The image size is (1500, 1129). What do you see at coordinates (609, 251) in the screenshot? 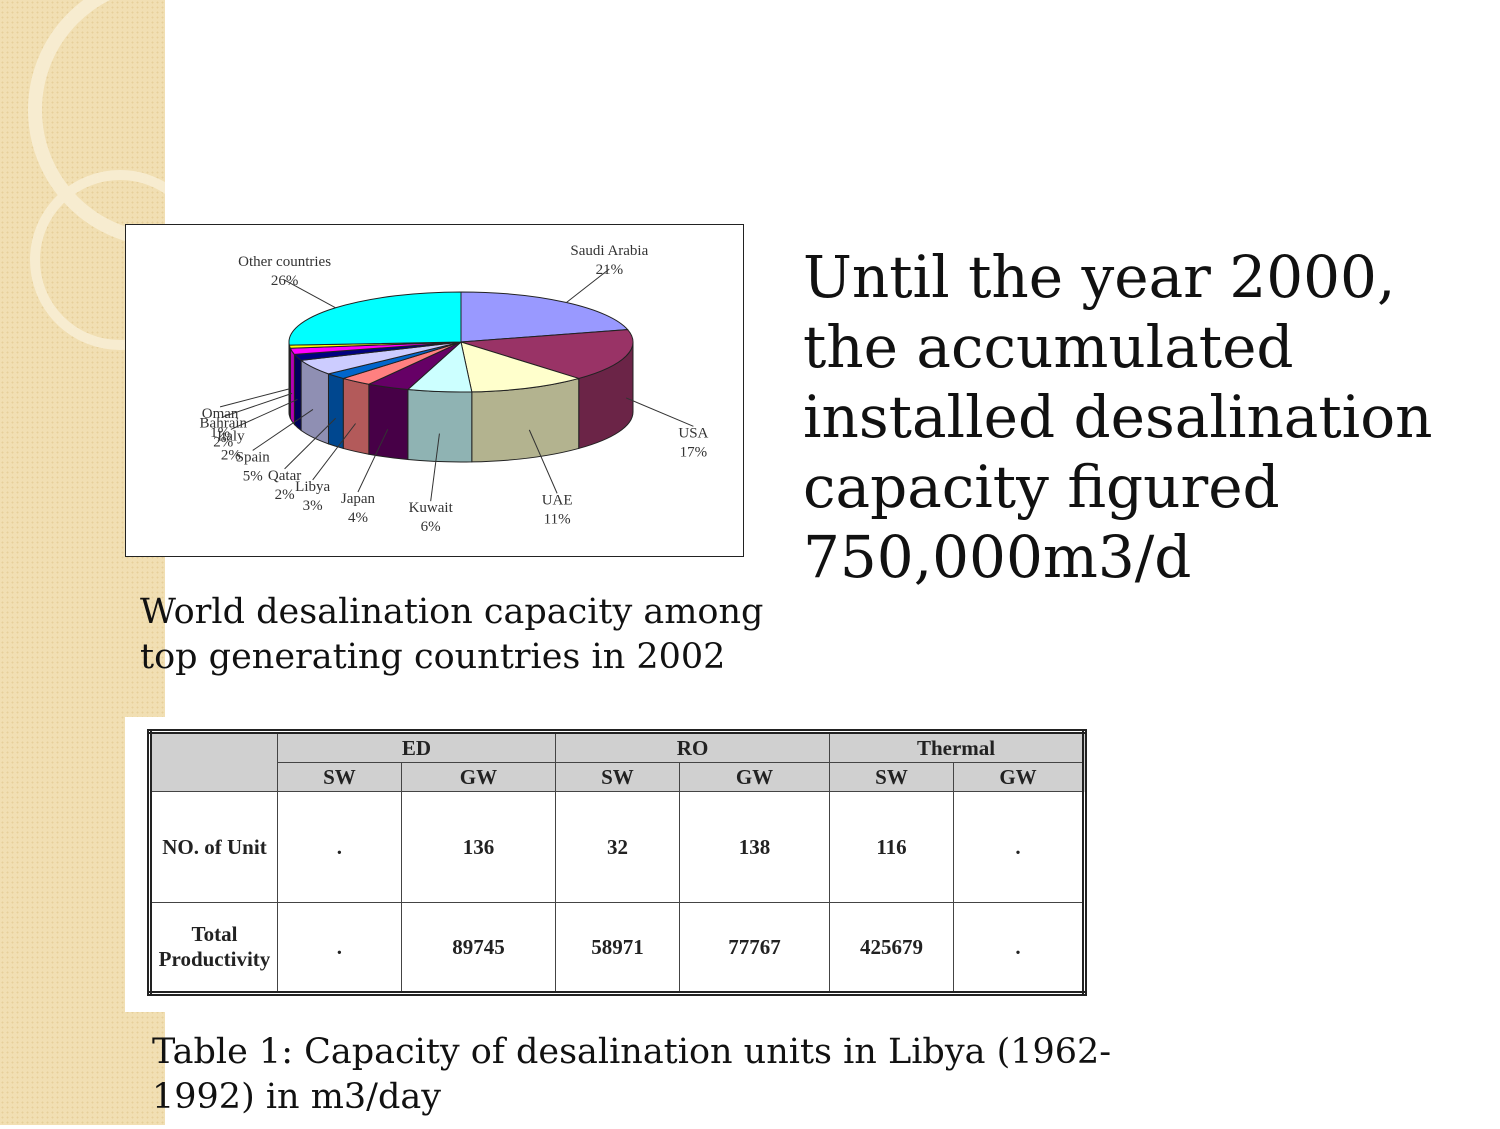
I see `slice-label: Saudi Arabia` at bounding box center [609, 251].